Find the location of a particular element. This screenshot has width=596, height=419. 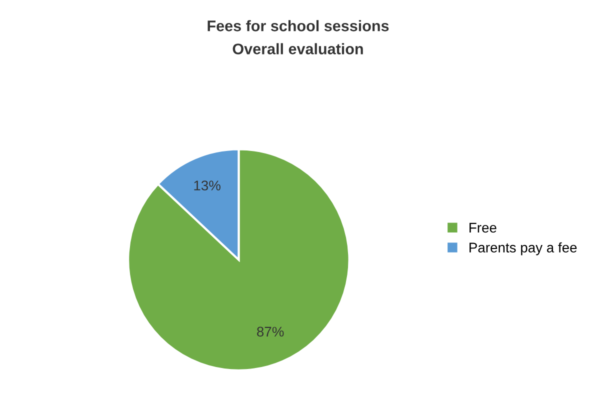

chart-title: Fees for school sessions is located at coordinates (298, 26).